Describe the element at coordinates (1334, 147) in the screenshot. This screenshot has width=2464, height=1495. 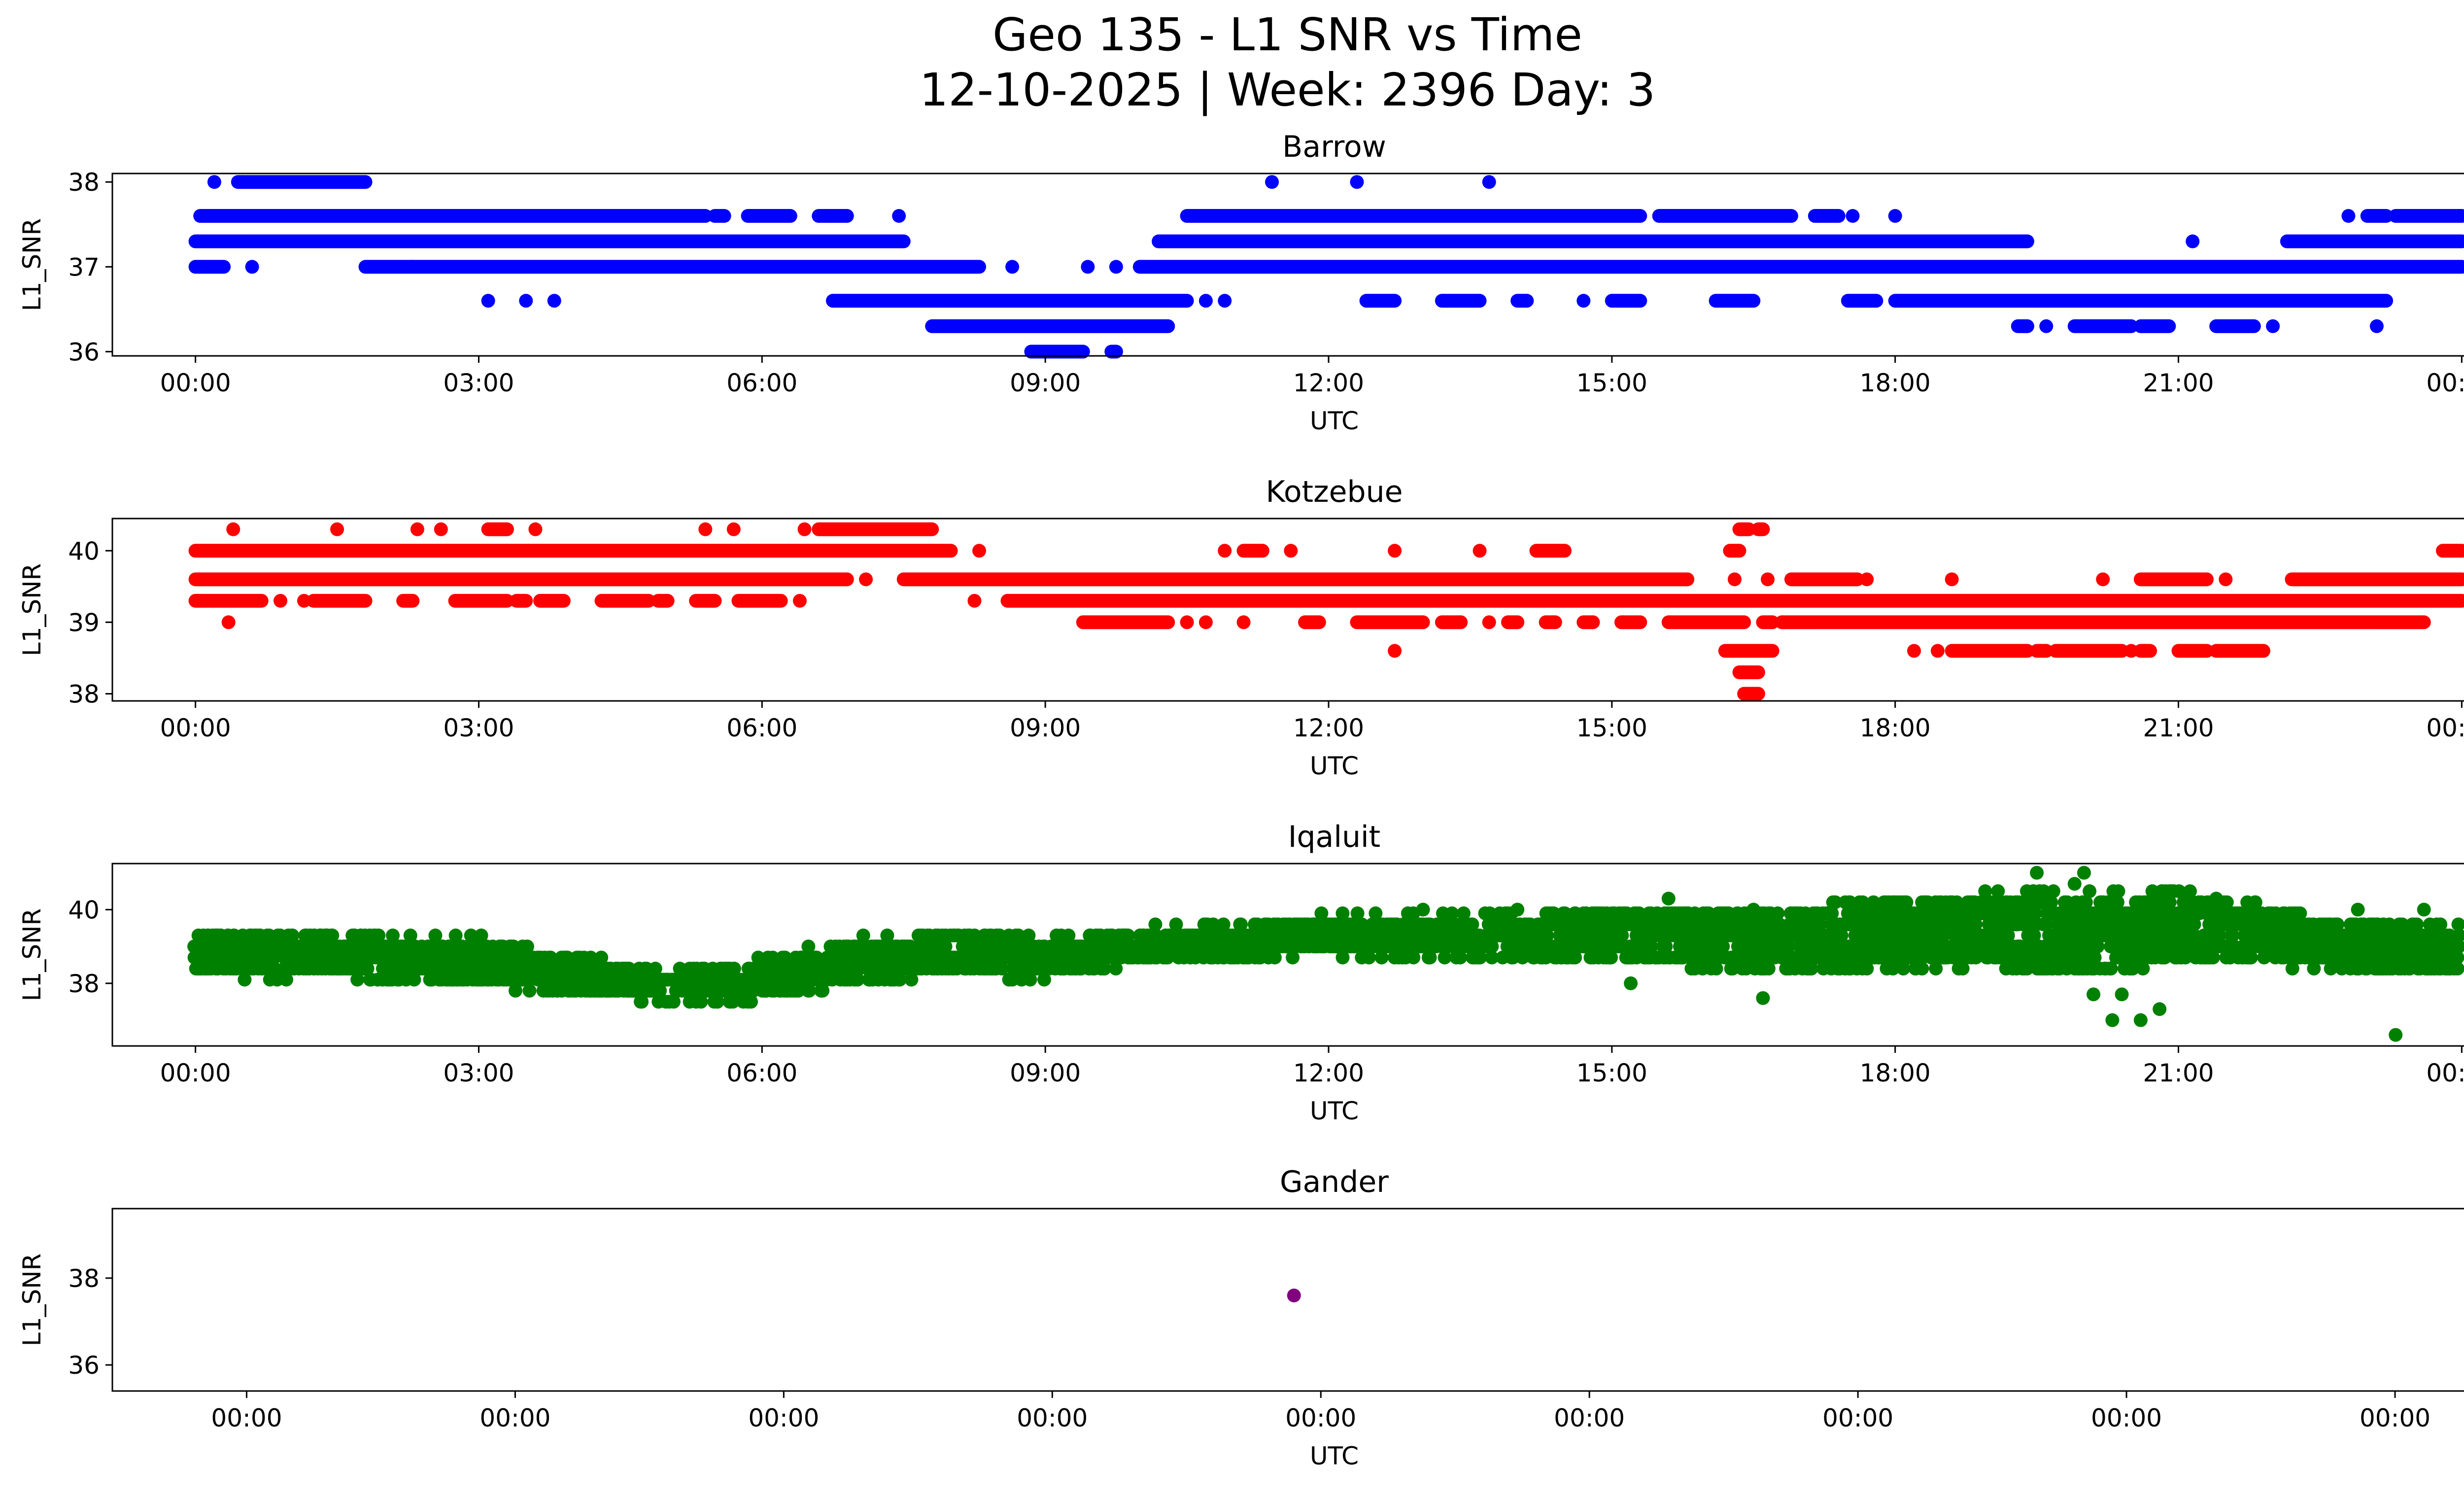
I see `subplot-title: Barrow` at that location.